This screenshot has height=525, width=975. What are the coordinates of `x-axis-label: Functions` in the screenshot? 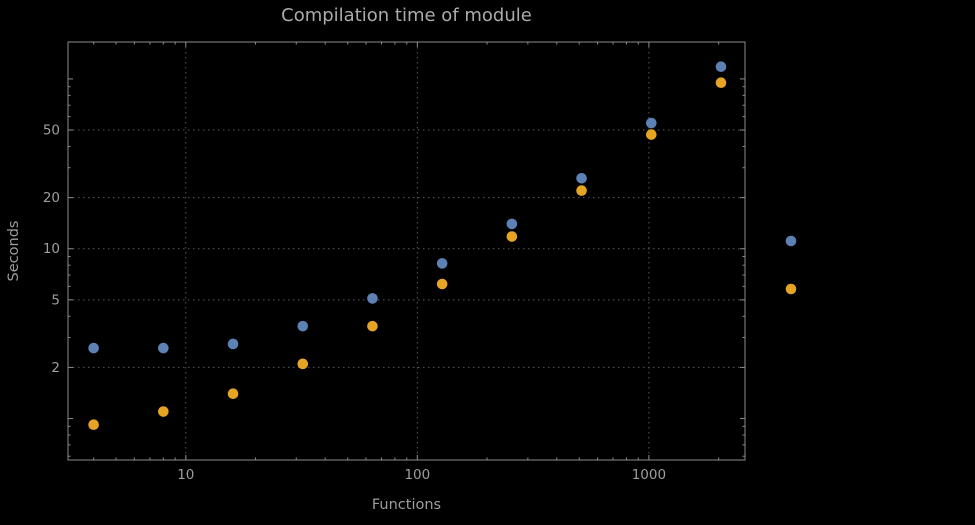 It's located at (406, 505).